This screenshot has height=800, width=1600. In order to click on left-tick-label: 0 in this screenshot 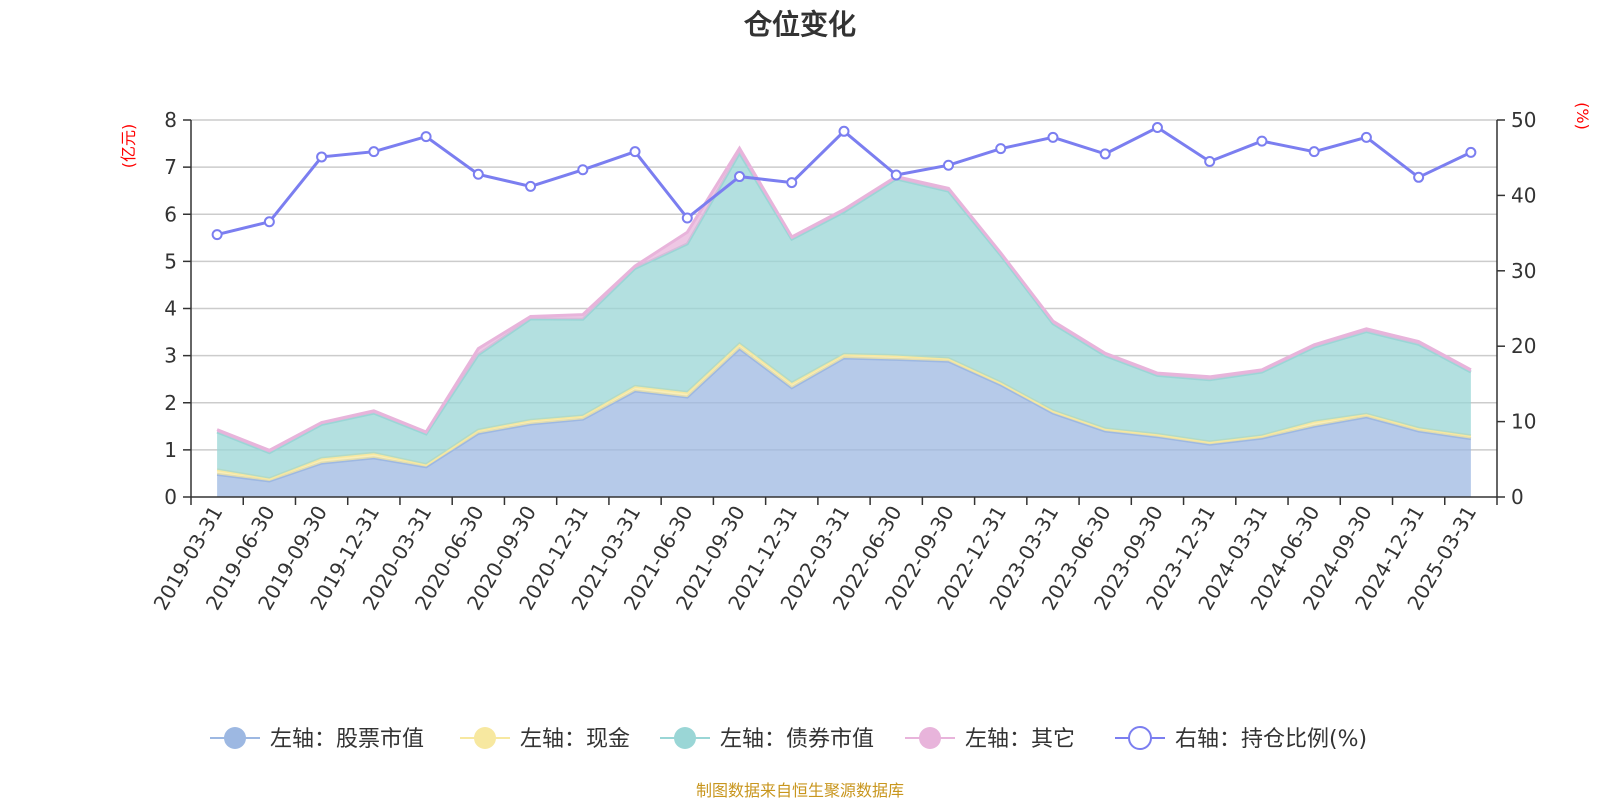, I will do `click(170, 497)`.